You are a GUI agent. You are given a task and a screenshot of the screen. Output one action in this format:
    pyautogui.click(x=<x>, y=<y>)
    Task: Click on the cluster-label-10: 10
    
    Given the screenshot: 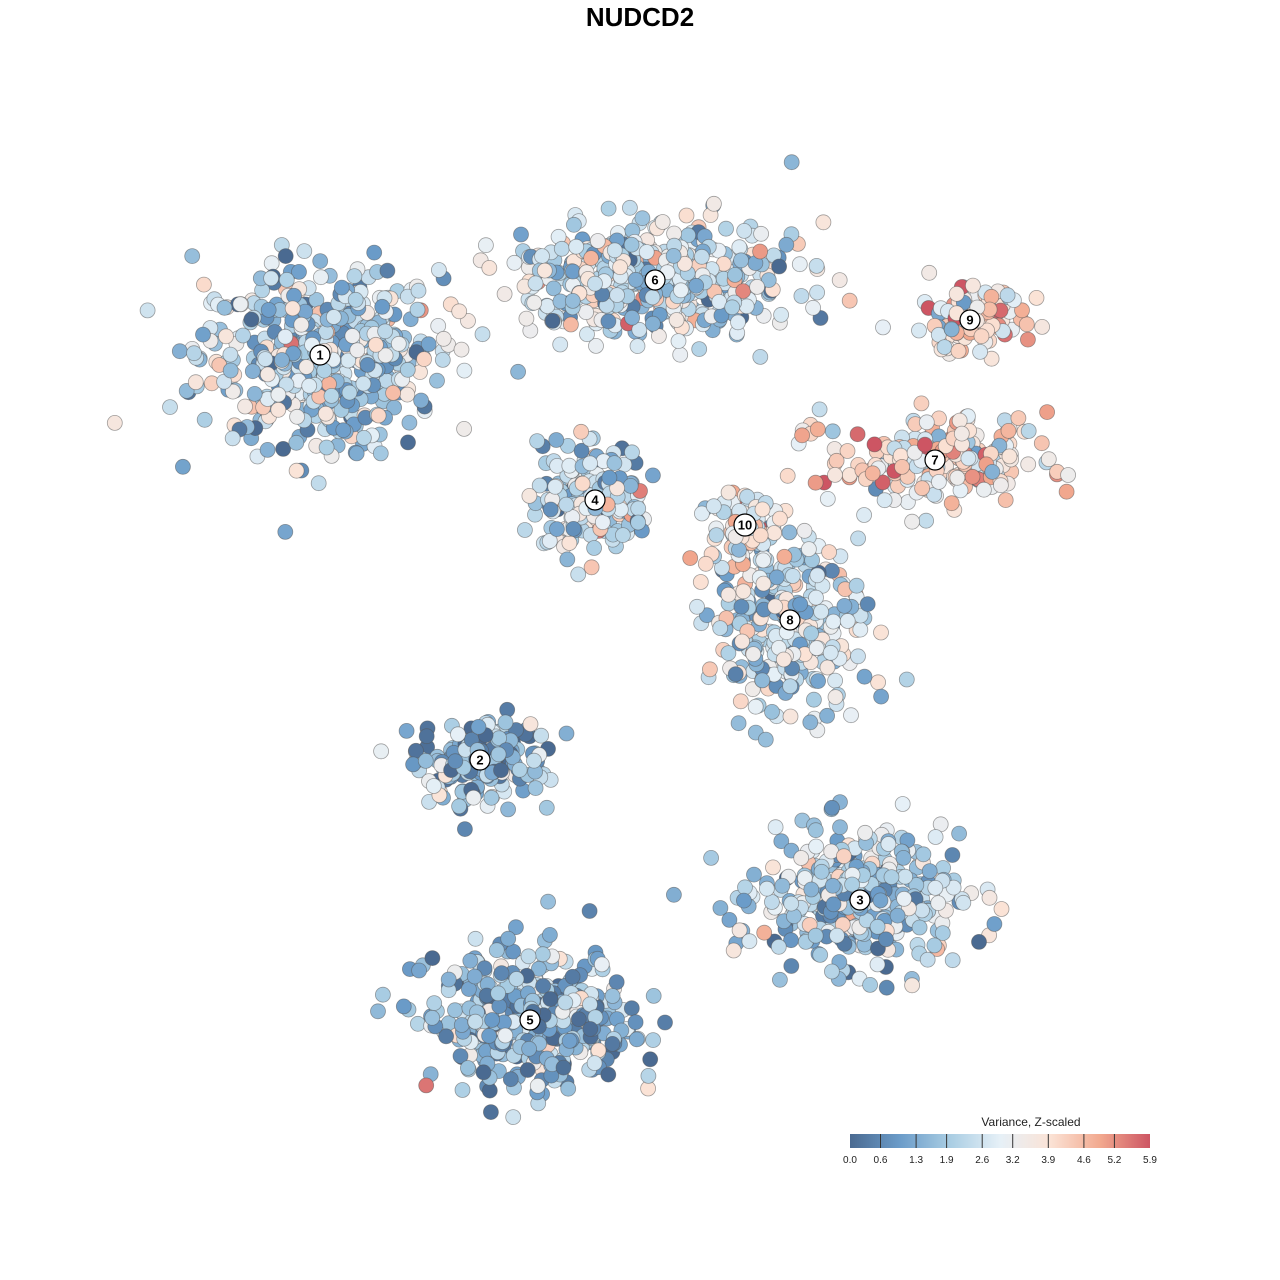 What is the action you would take?
    pyautogui.click(x=745, y=525)
    